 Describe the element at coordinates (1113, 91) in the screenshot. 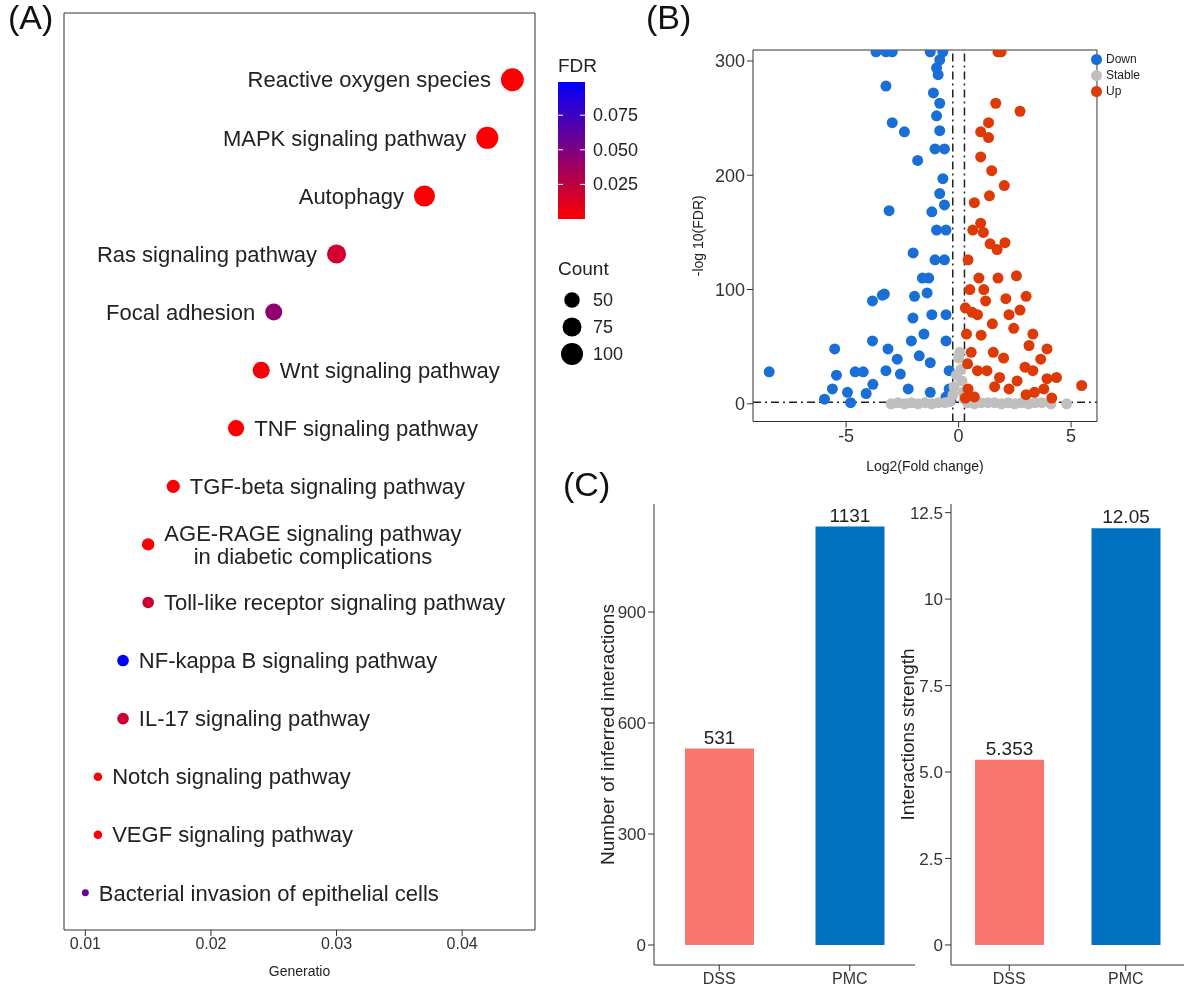

I see `legend-label: Up` at that location.